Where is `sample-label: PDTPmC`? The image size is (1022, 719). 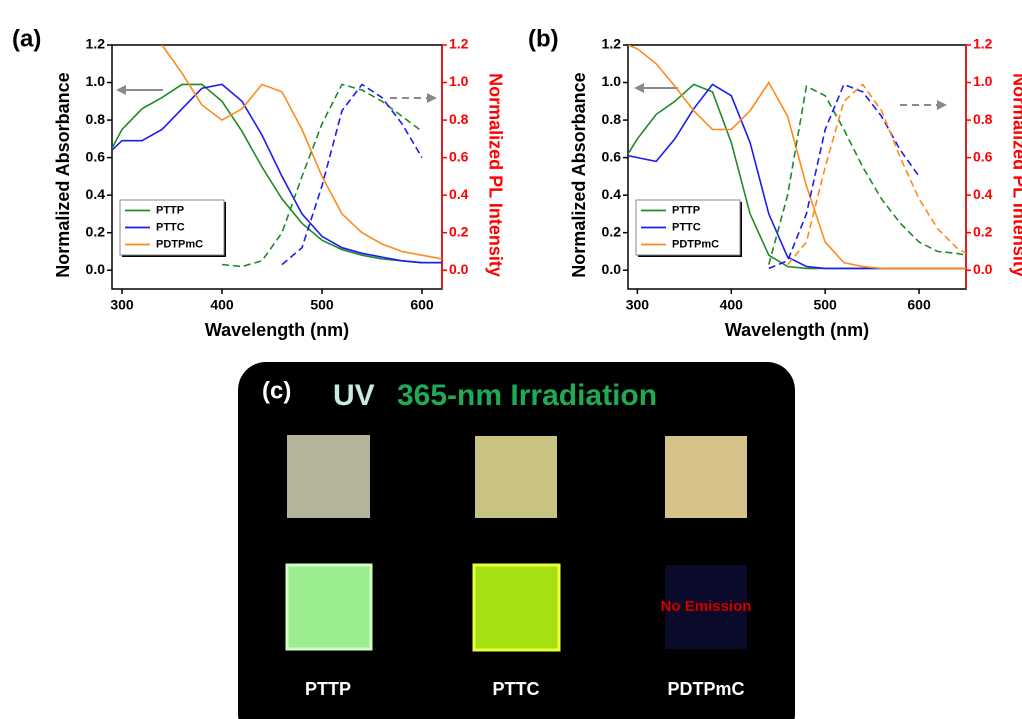 sample-label: PDTPmC is located at coordinates (705, 689).